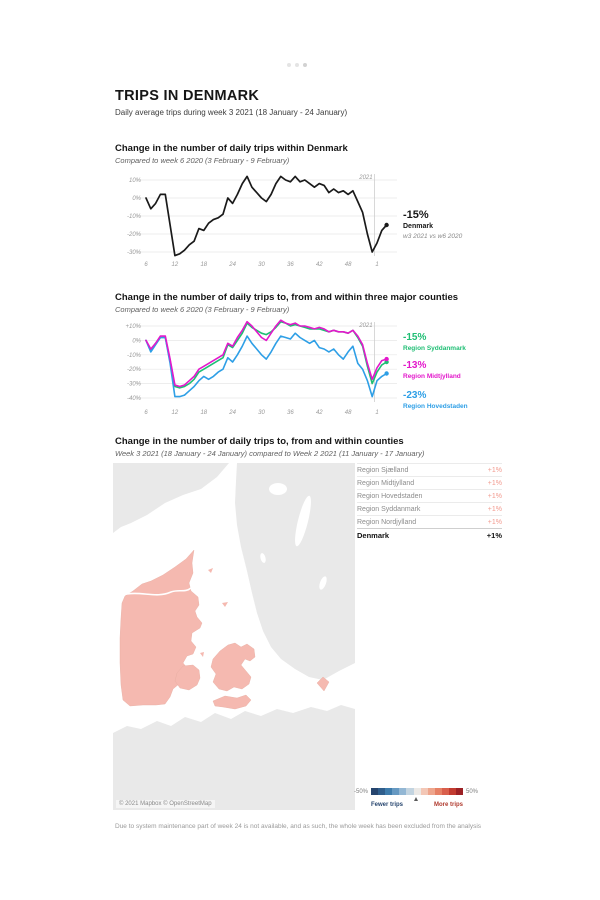 The width and height of the screenshot is (600, 900). I want to click on hovedstaden-label: Region Hovedstaden, so click(435, 406).